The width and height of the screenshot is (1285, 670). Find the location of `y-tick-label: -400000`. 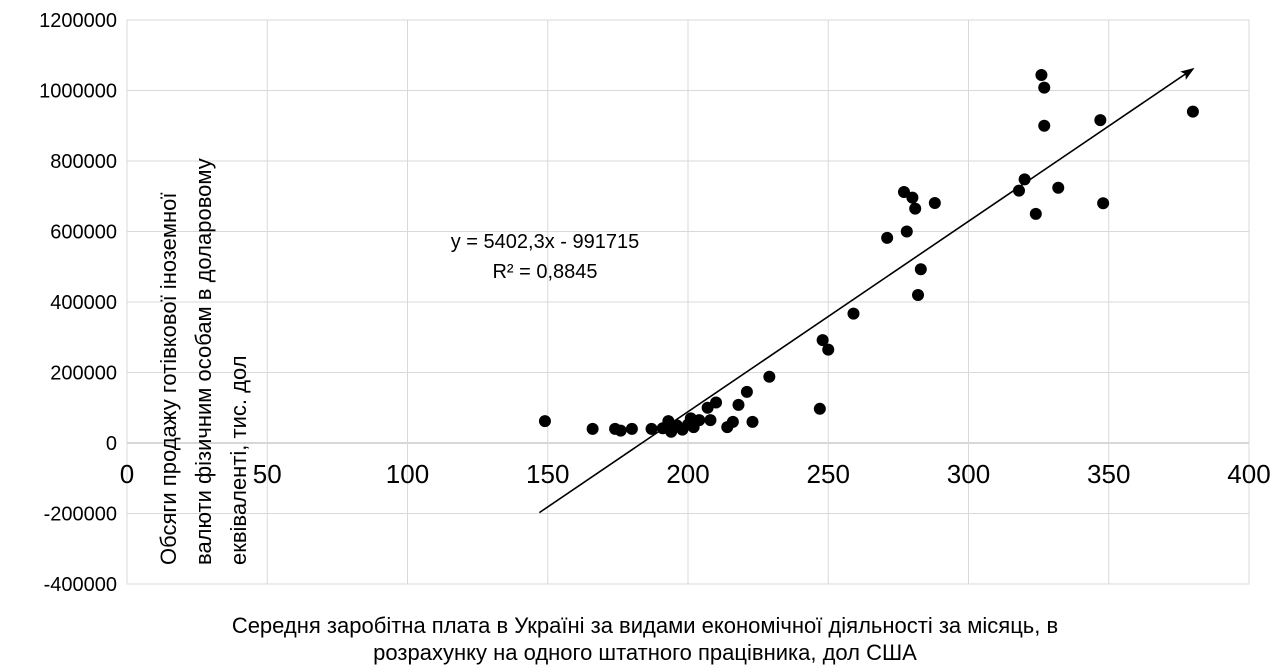

y-tick-label: -400000 is located at coordinates (80, 585).